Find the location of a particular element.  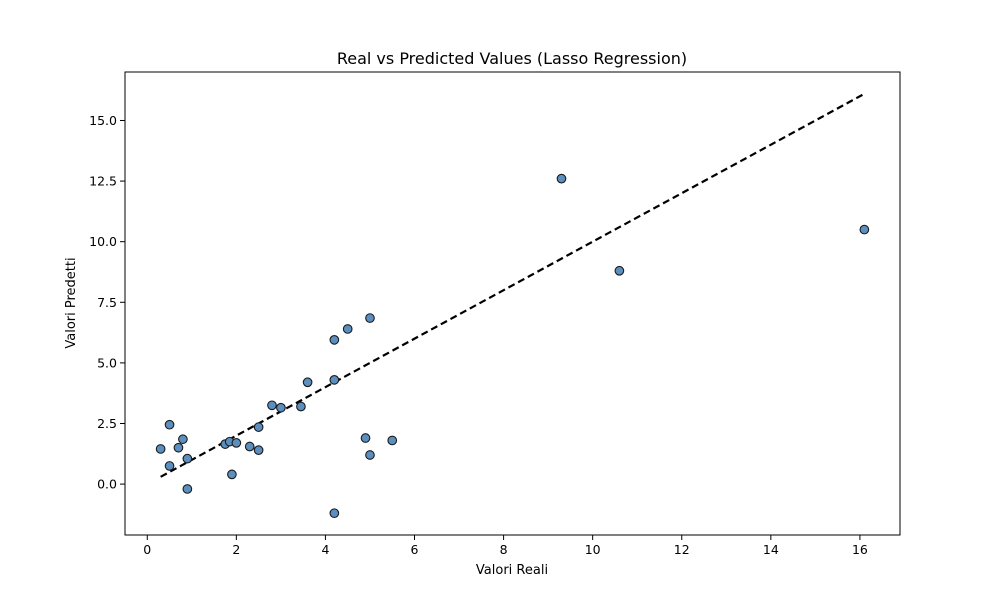

y-axis: 0.0 2.5 5.0 7.5 10.0 12.5 15.0 is located at coordinates (107, 302).